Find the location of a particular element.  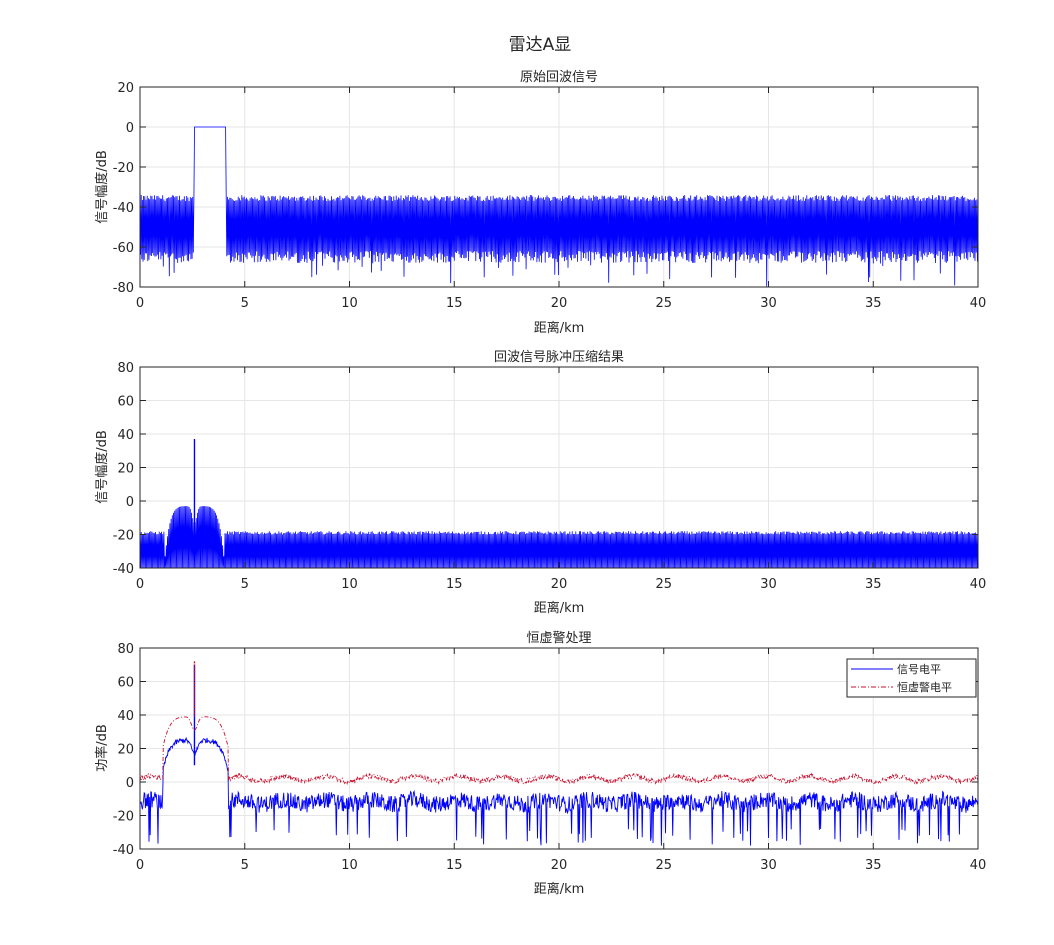

y-tick-label: -80 is located at coordinates (123, 288).